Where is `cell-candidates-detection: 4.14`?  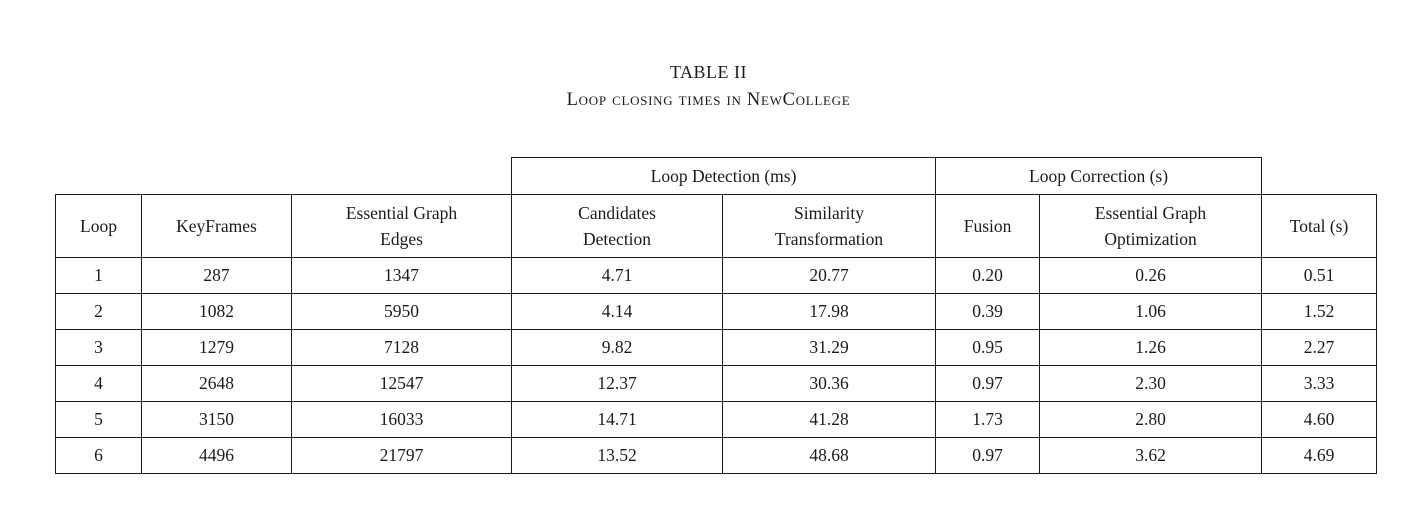 cell-candidates-detection: 4.14 is located at coordinates (617, 311).